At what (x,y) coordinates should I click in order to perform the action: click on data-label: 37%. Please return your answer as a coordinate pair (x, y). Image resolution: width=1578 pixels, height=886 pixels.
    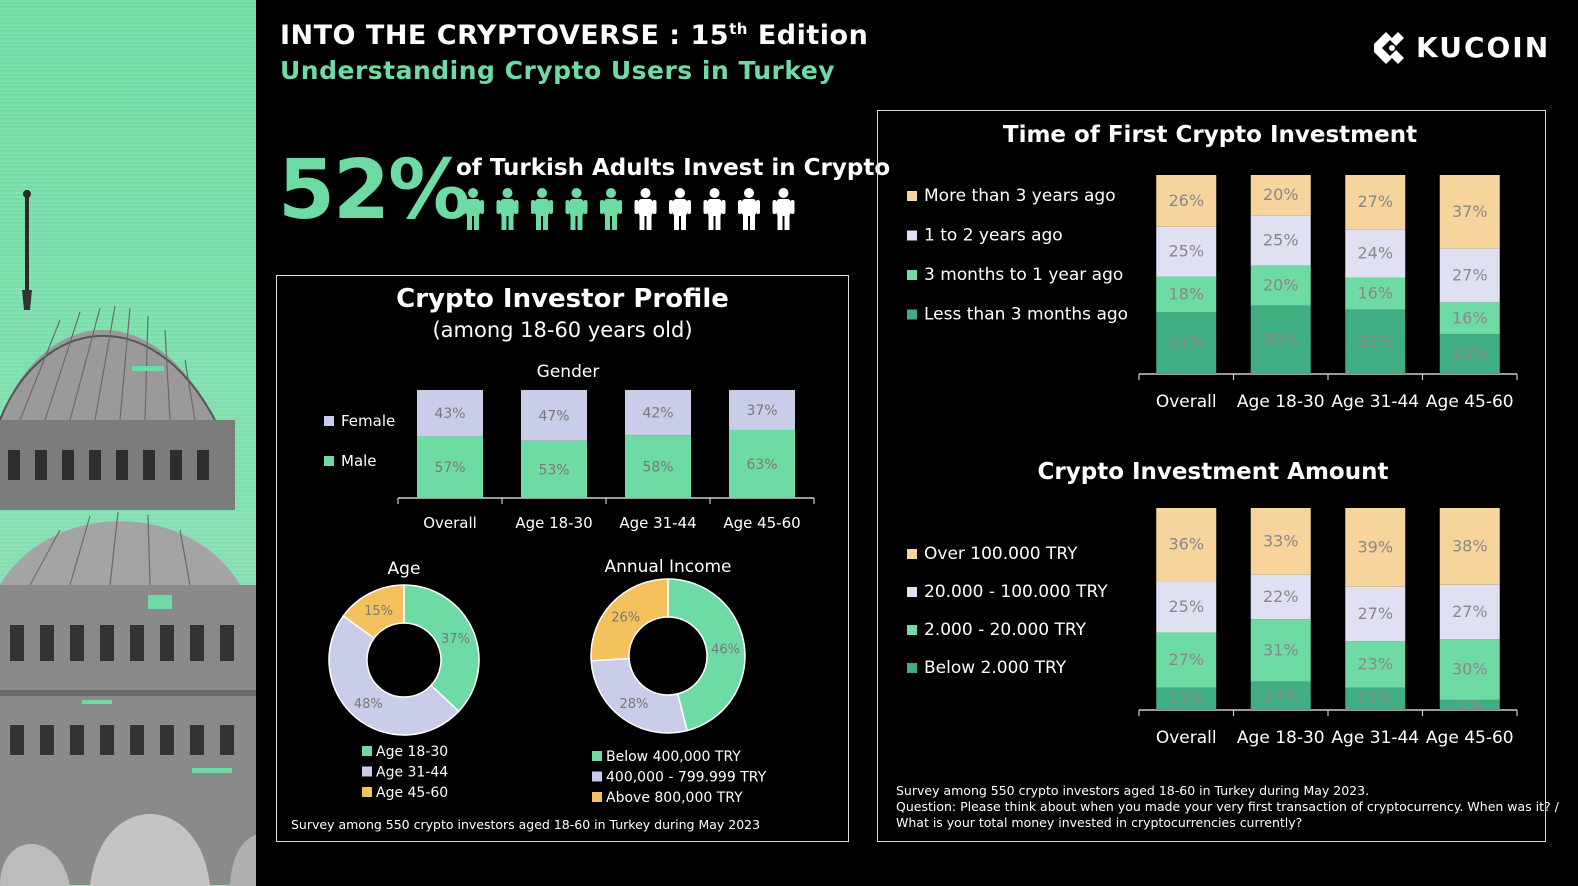
    Looking at the image, I should click on (1470, 211).